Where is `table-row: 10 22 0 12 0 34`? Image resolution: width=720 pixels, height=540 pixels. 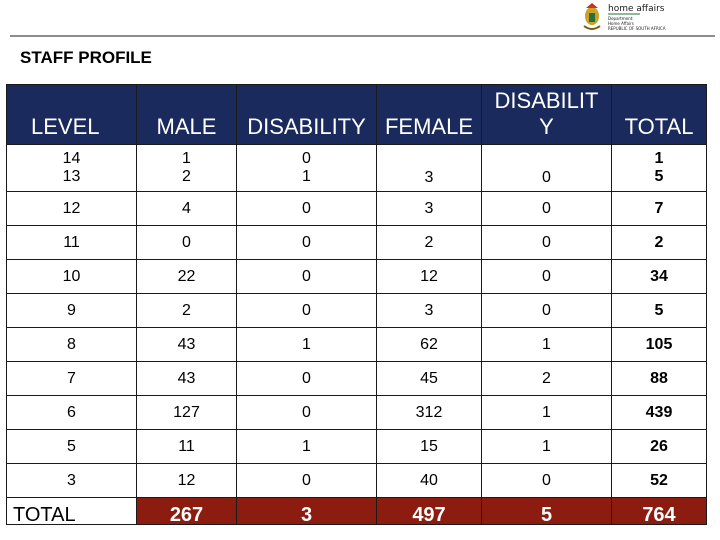
table-row: 10 22 0 12 0 34 is located at coordinates (356, 276).